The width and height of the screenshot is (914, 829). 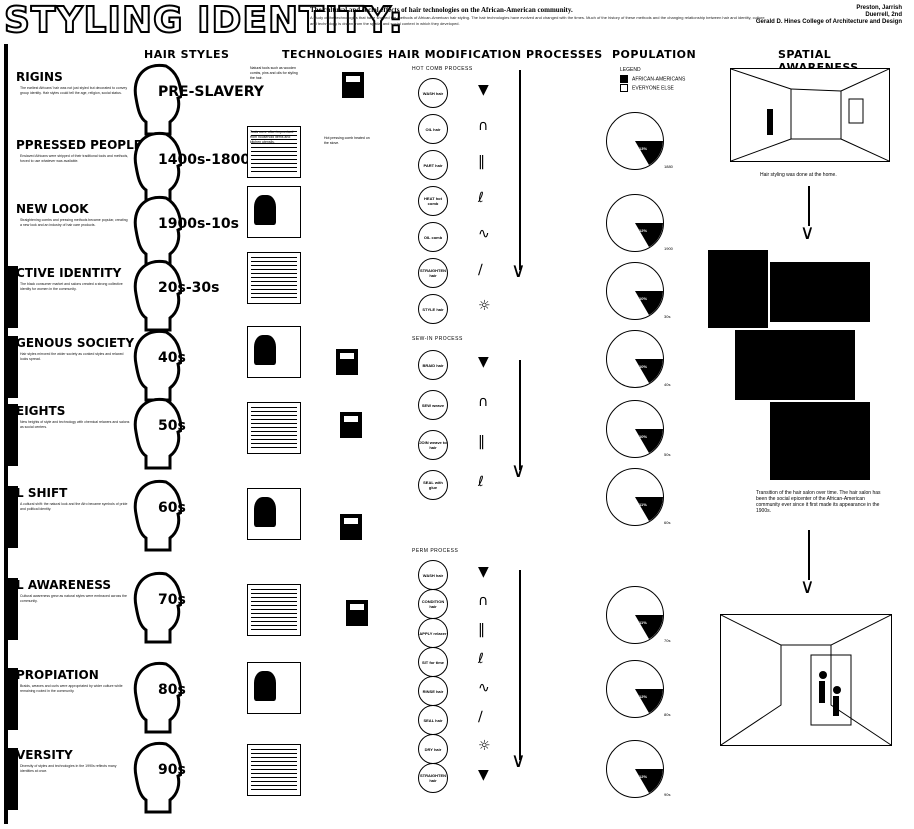 I want to click on step-illustration-icon: ∩, so click(x=483, y=402).